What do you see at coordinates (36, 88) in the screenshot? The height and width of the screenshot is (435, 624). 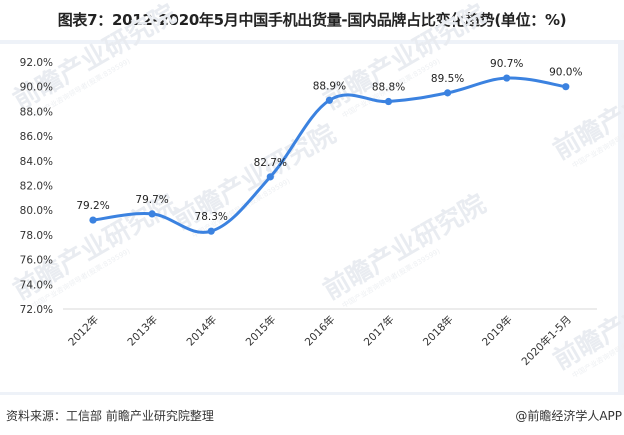 I see `y-tick-label: 90.0%` at bounding box center [36, 88].